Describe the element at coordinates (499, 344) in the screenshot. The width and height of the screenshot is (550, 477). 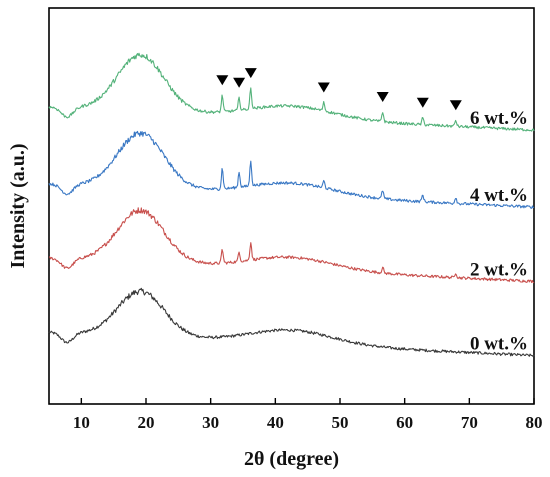
I see `series-label: 0 wt.%` at that location.